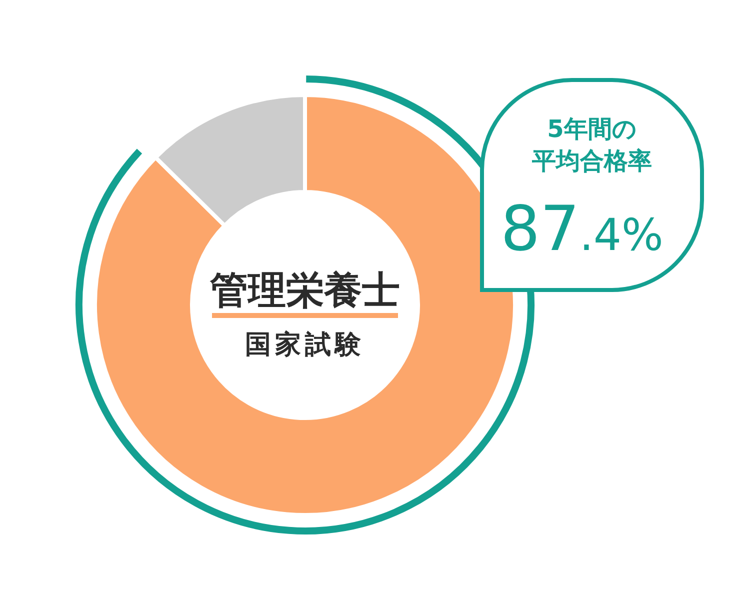  What do you see at coordinates (304, 290) in the screenshot?
I see `text: 管理栄養士` at bounding box center [304, 290].